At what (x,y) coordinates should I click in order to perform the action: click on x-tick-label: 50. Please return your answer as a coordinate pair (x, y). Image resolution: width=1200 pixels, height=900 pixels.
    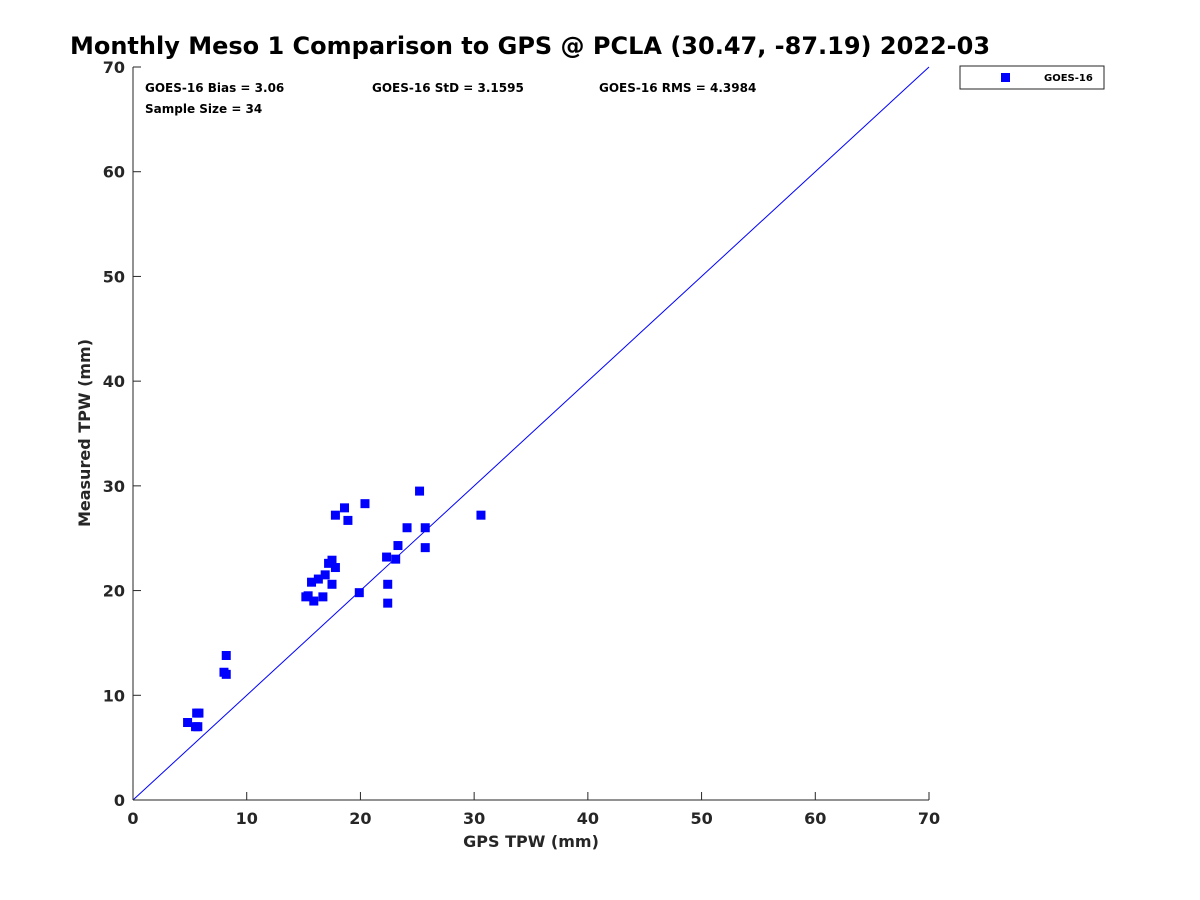
    Looking at the image, I should click on (701, 818).